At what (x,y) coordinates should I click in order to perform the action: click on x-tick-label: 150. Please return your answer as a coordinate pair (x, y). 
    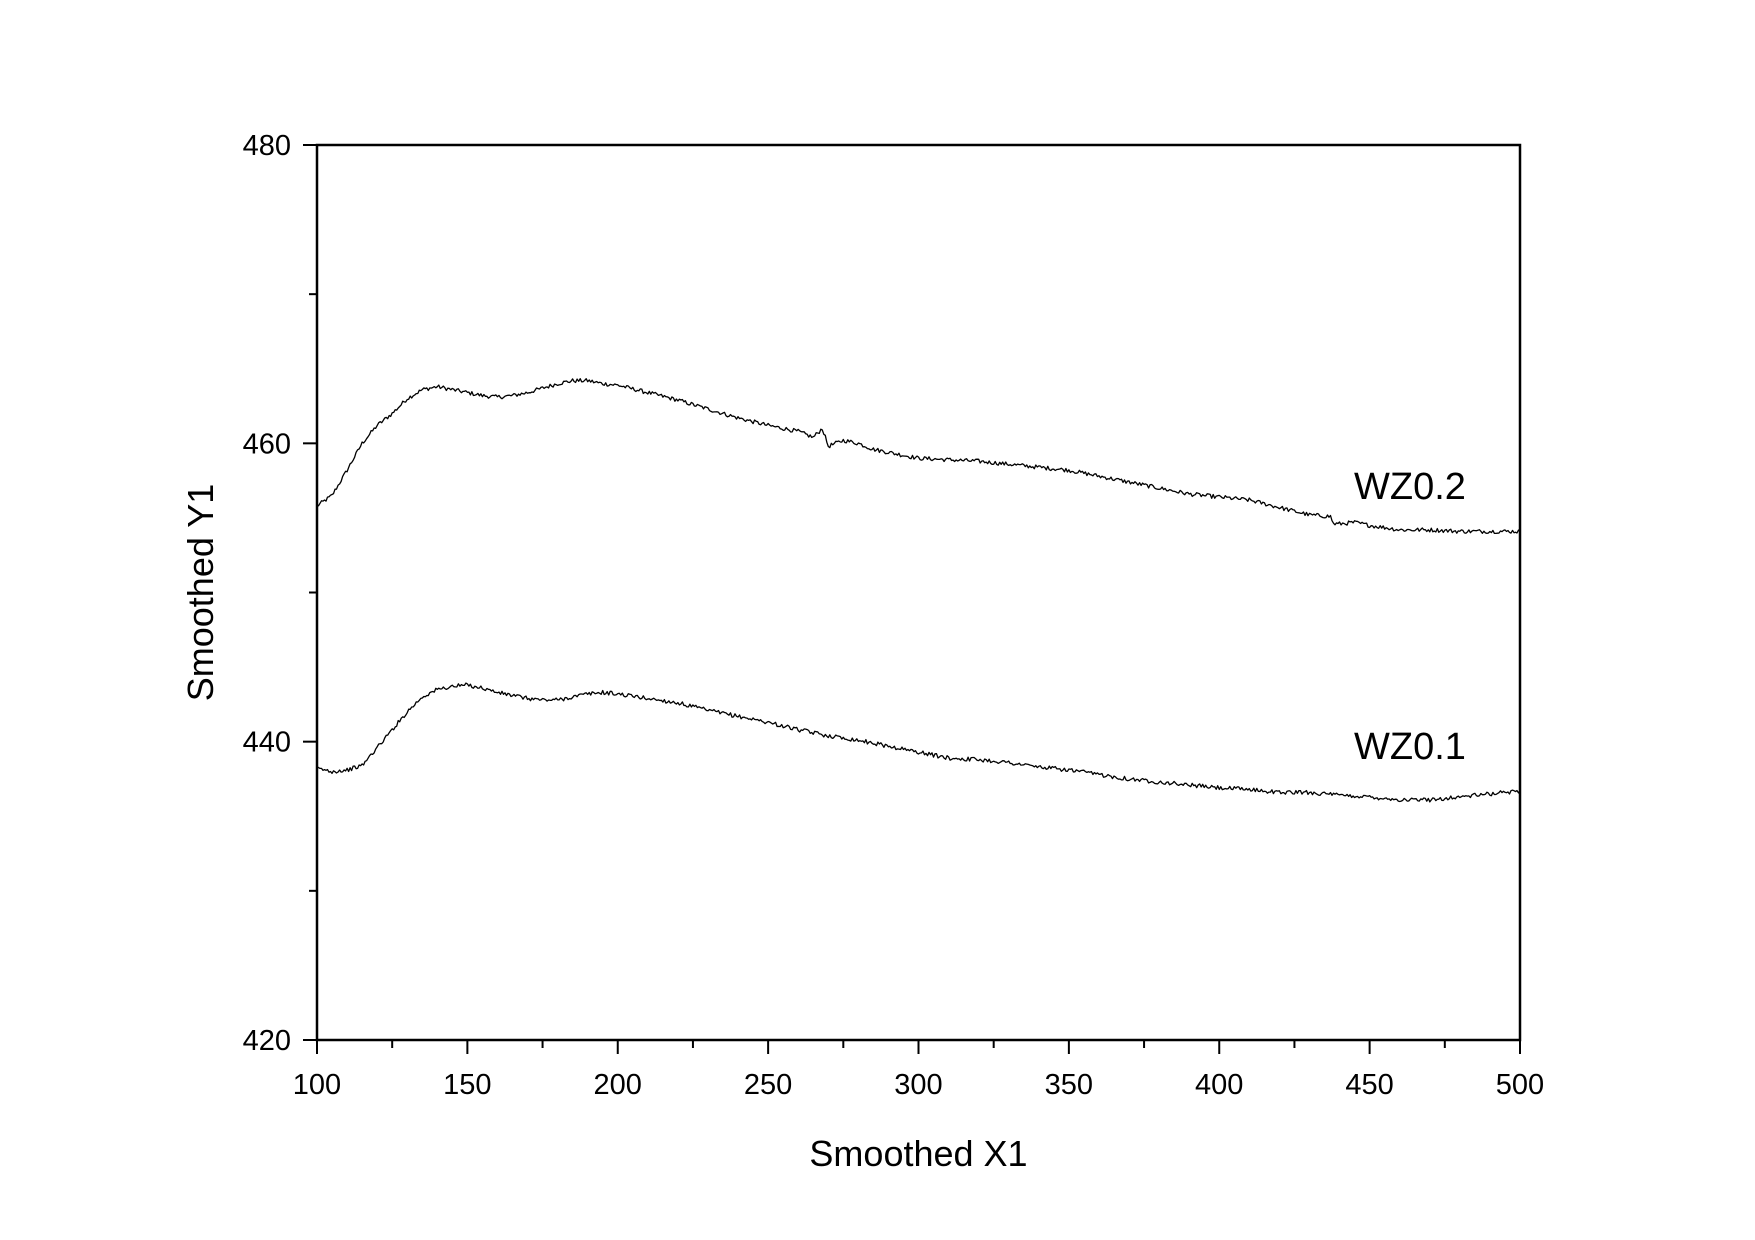
    Looking at the image, I should click on (467, 1085).